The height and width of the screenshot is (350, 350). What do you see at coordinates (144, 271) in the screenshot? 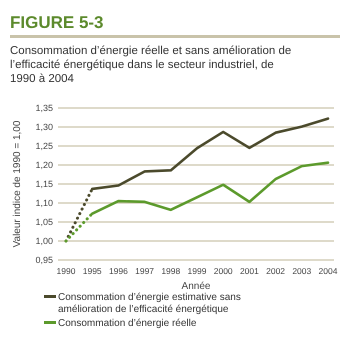
I see `x-tick-label: 1997` at bounding box center [144, 271].